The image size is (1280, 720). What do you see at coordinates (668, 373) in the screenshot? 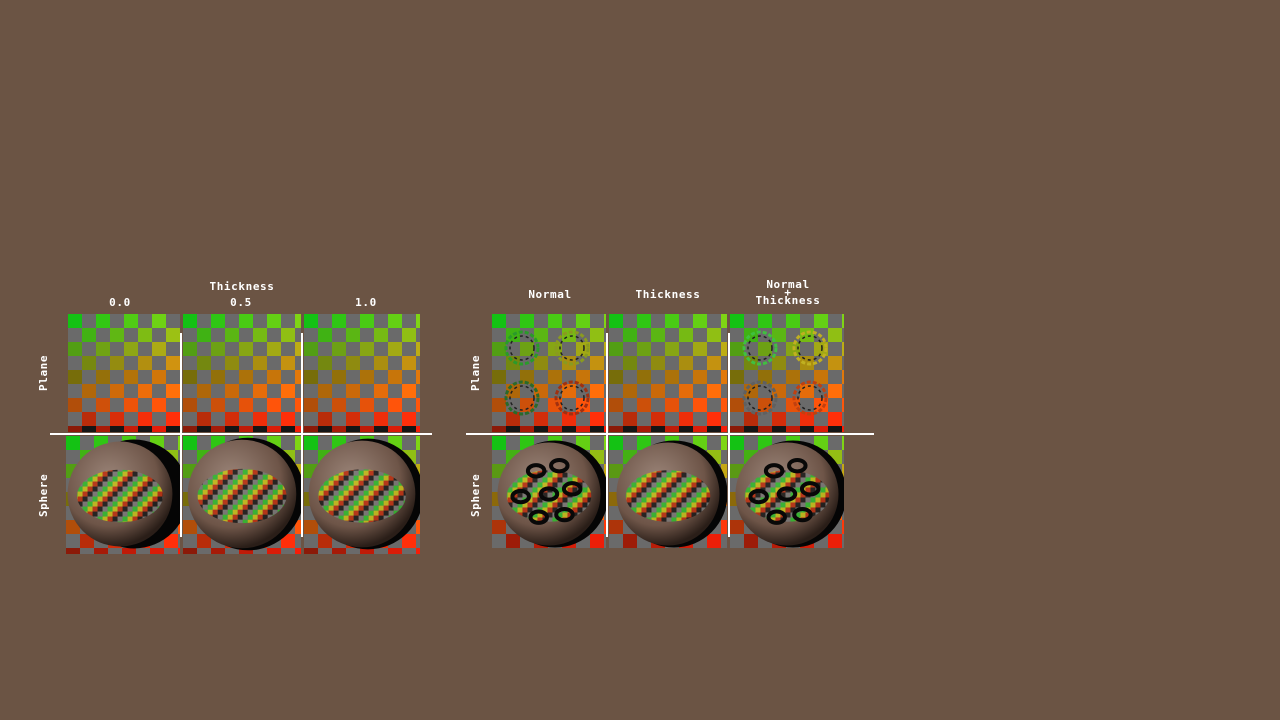
I see `right-plane-cell-thickness` at bounding box center [668, 373].